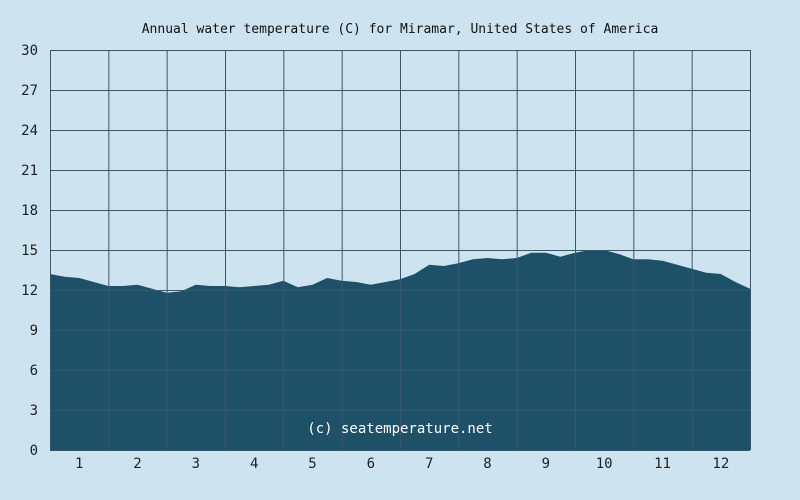 The image size is (800, 500). What do you see at coordinates (487, 464) in the screenshot?
I see `x-tick-label: 8` at bounding box center [487, 464].